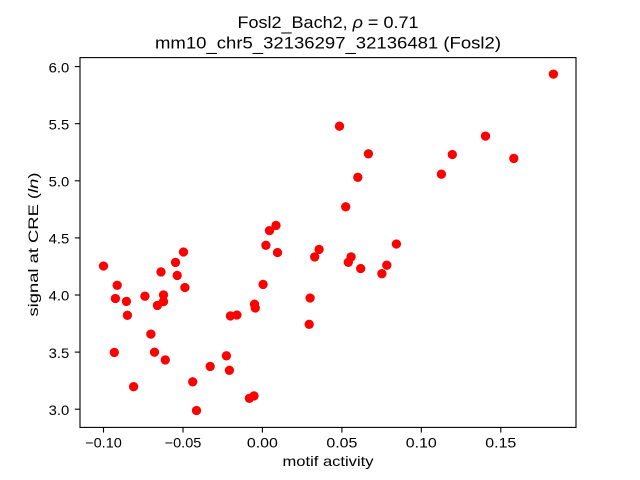 The height and width of the screenshot is (480, 640). I want to click on svg-text: 6.0, so click(59, 67).